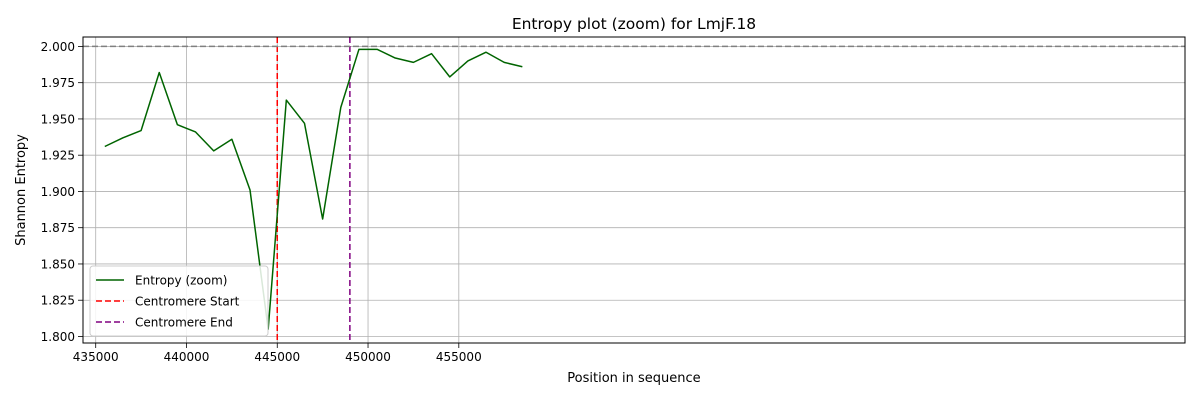 The image size is (1200, 404). I want to click on chart-title: Entropy plot (zoom) for LmjF.18, so click(634, 24).